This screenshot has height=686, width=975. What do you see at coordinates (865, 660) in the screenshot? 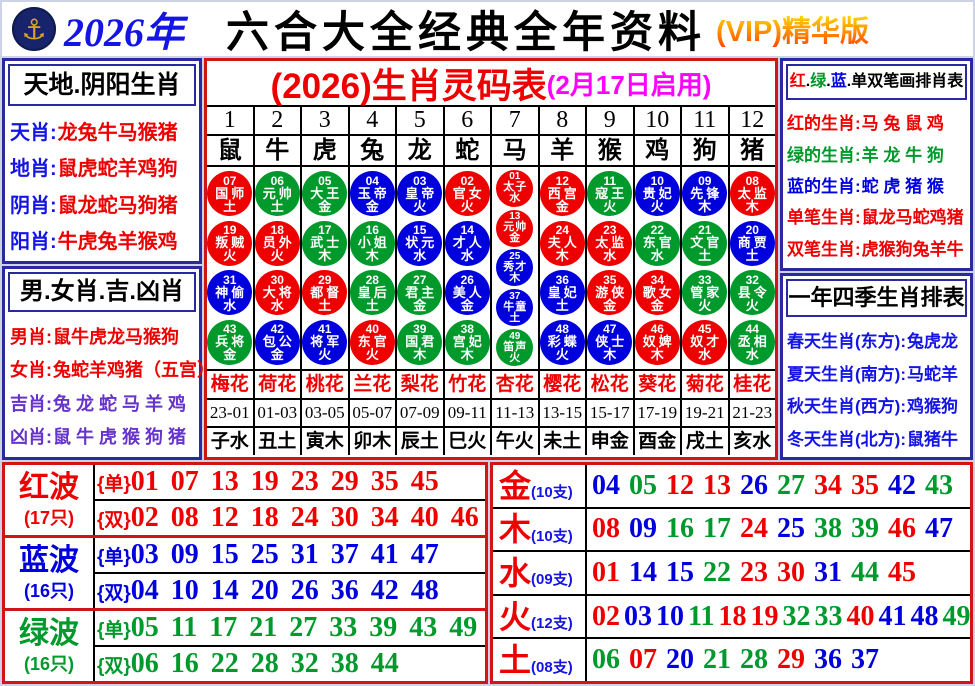
I see `element-number-37: 37` at bounding box center [865, 660].